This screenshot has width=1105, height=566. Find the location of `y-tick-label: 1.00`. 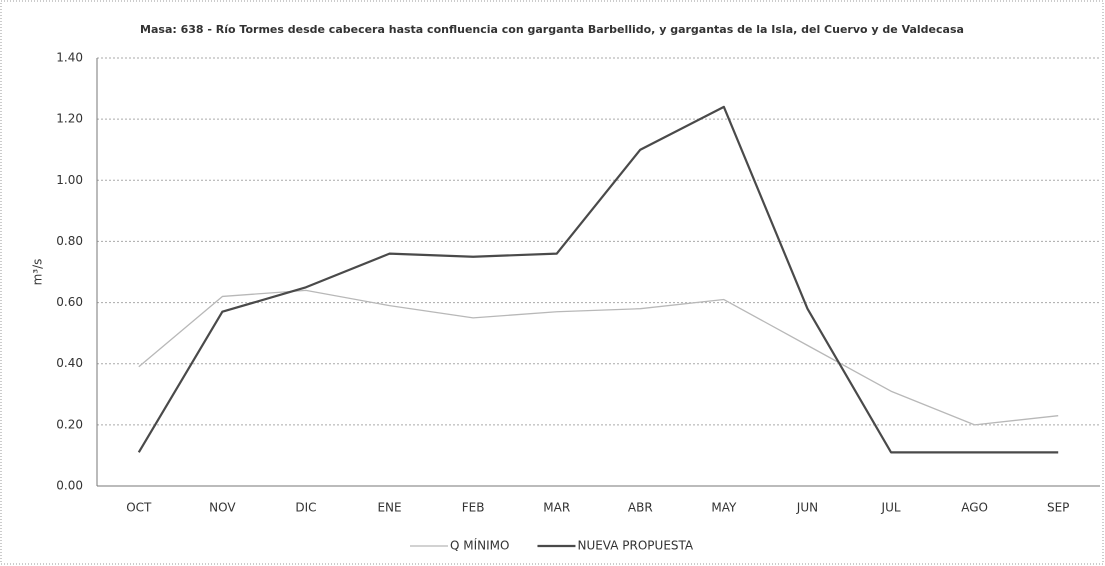

y-tick-label: 1.00 is located at coordinates (69, 180).